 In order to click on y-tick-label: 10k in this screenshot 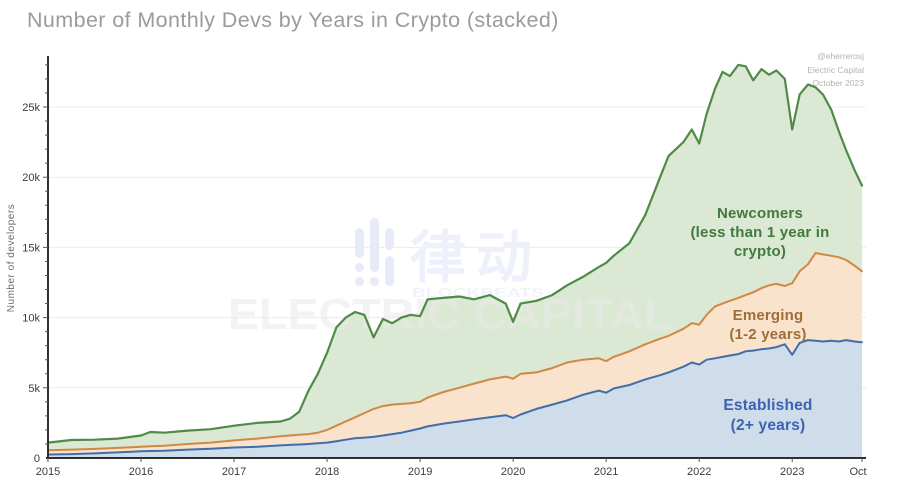, I will do `click(31, 319)`.